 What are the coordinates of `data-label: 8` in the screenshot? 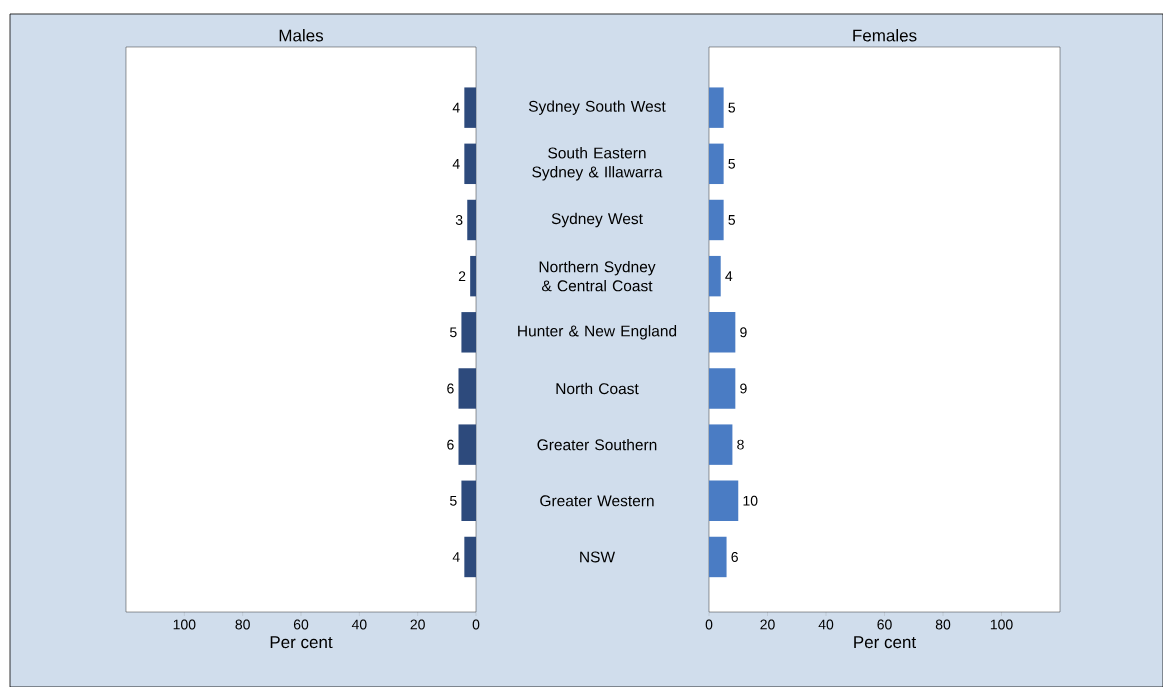 It's located at (740, 444).